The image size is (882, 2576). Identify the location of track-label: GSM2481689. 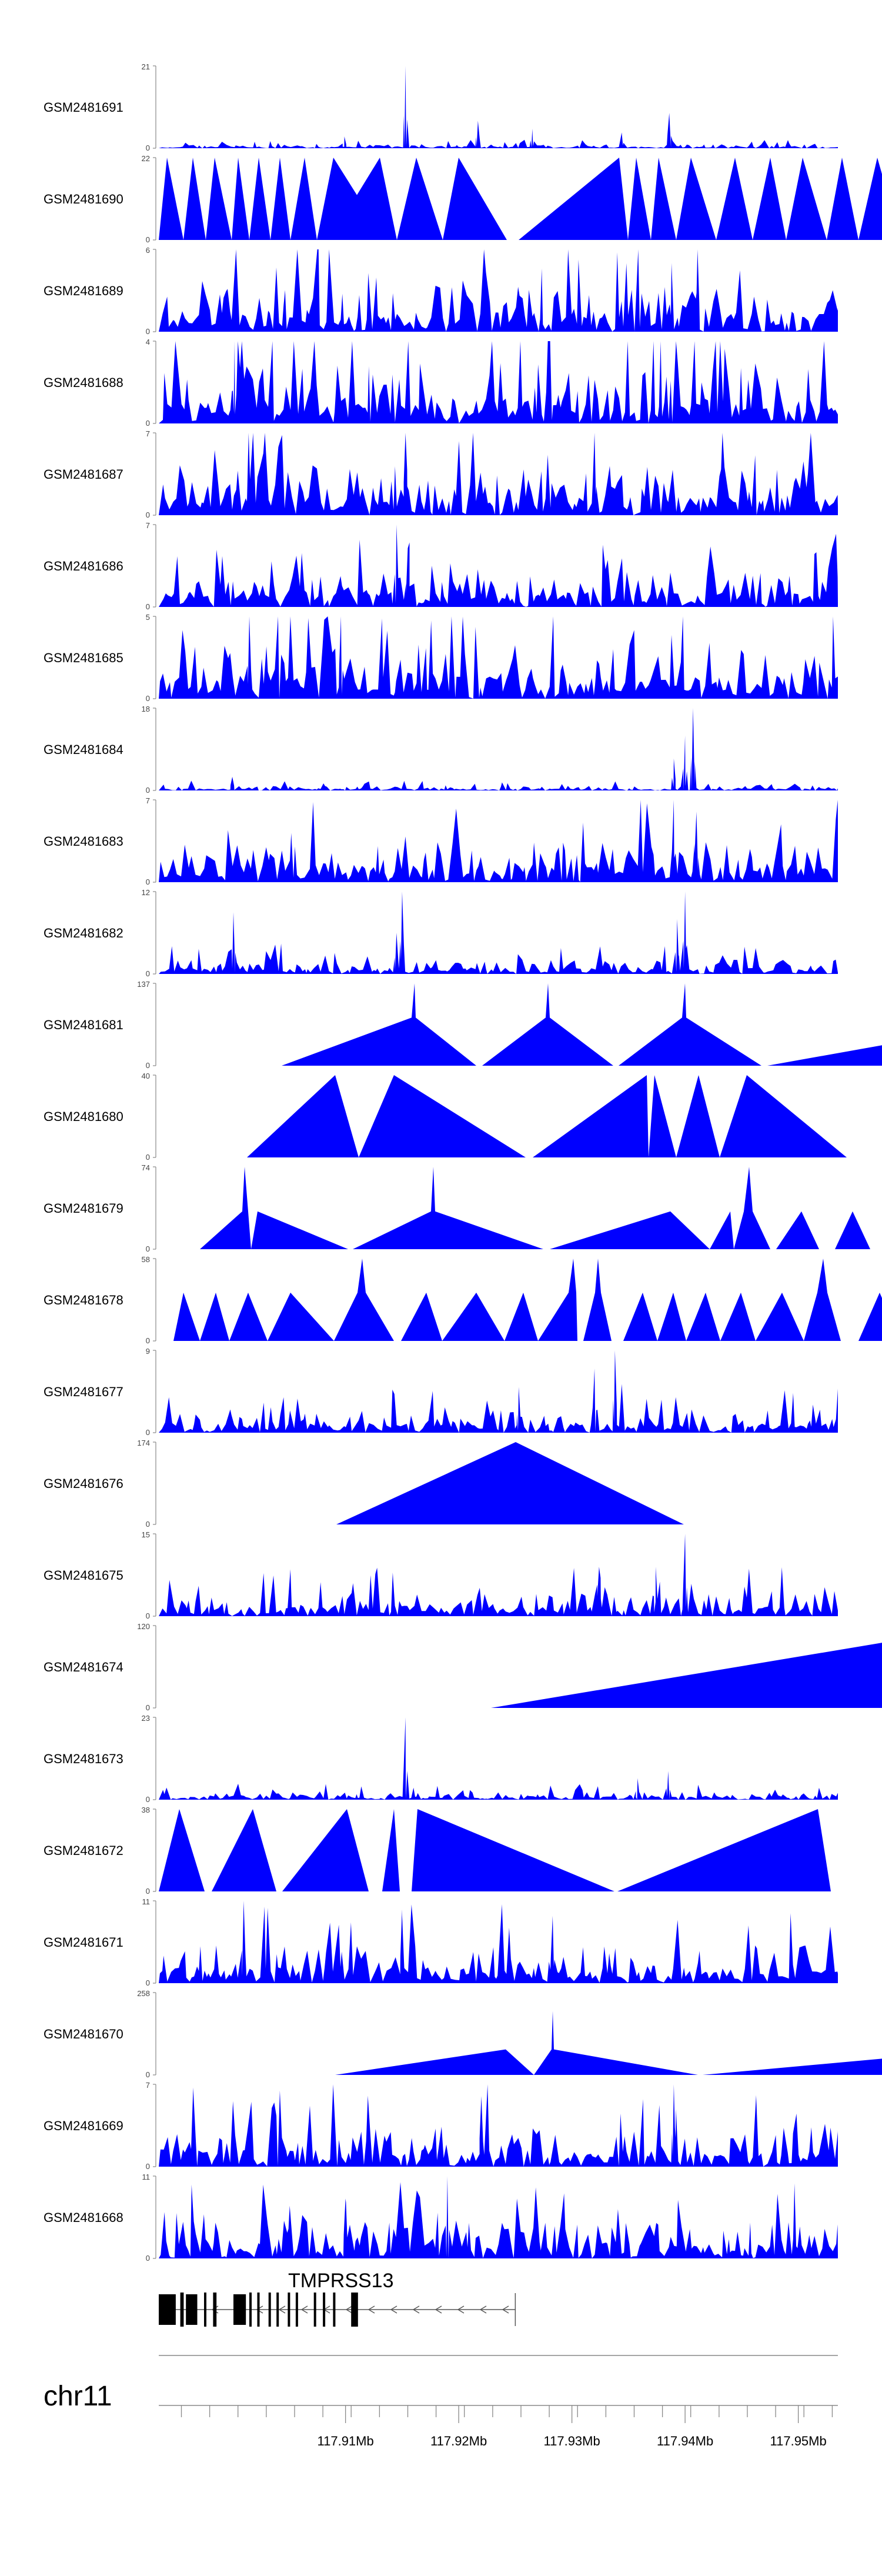
(83, 290).